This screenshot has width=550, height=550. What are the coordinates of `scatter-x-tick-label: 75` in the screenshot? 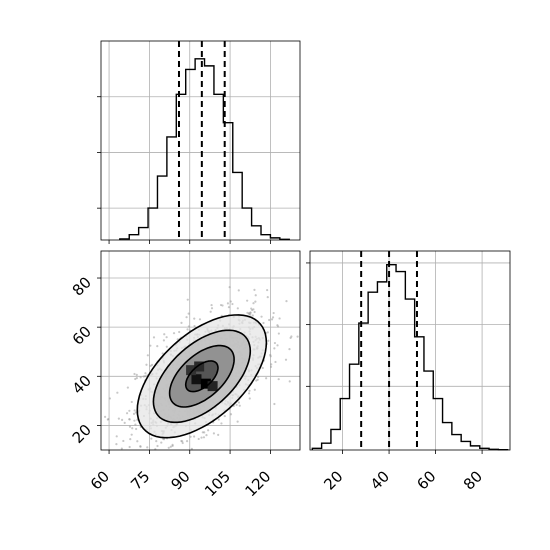 It's located at (140, 480).